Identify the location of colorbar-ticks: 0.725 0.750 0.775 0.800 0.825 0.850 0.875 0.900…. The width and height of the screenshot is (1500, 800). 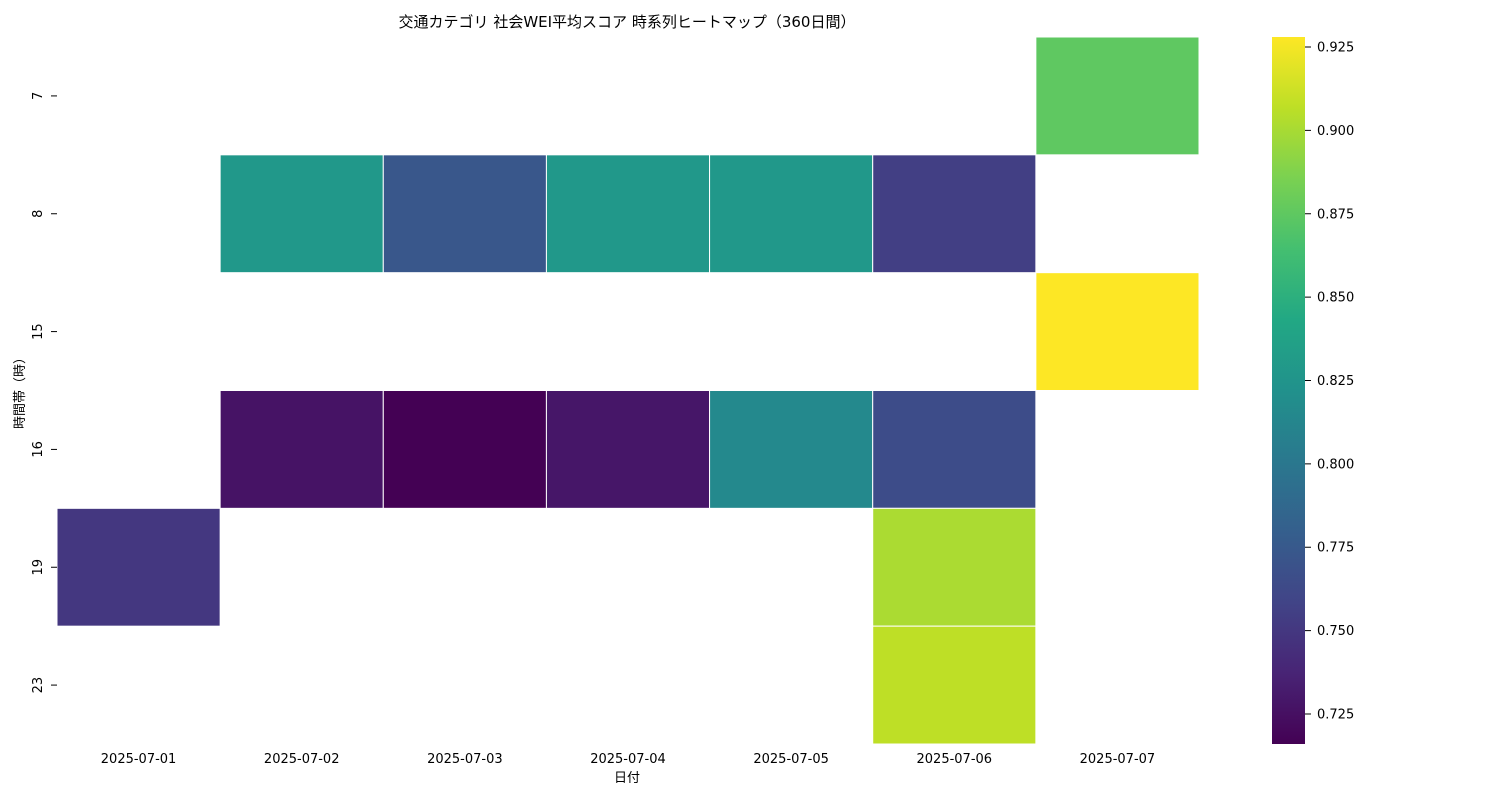
(1329, 381).